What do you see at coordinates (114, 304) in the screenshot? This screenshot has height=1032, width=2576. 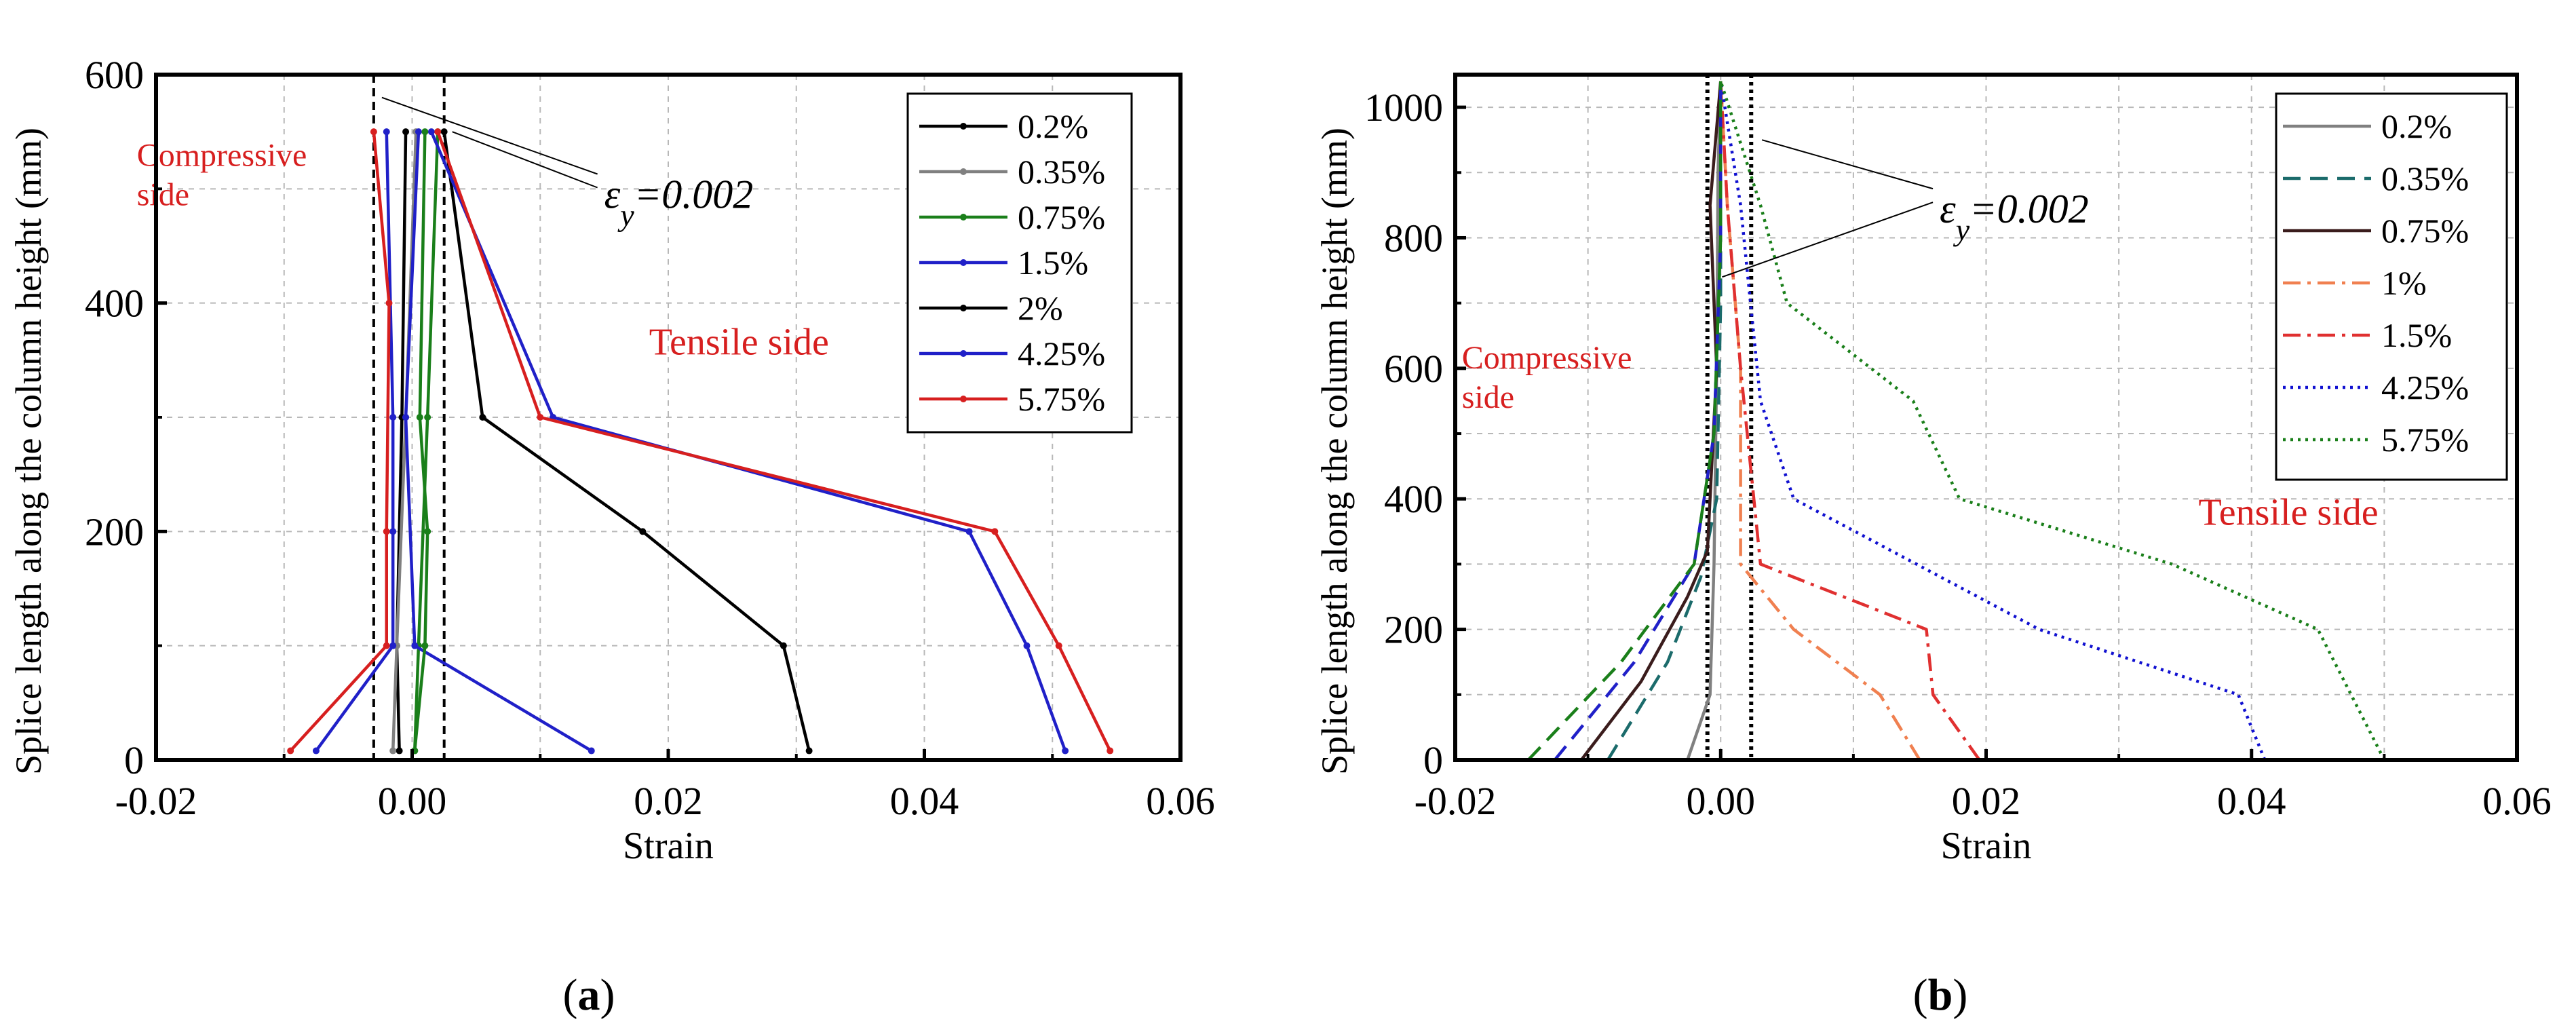 I see `y-tick-label: 400` at bounding box center [114, 304].